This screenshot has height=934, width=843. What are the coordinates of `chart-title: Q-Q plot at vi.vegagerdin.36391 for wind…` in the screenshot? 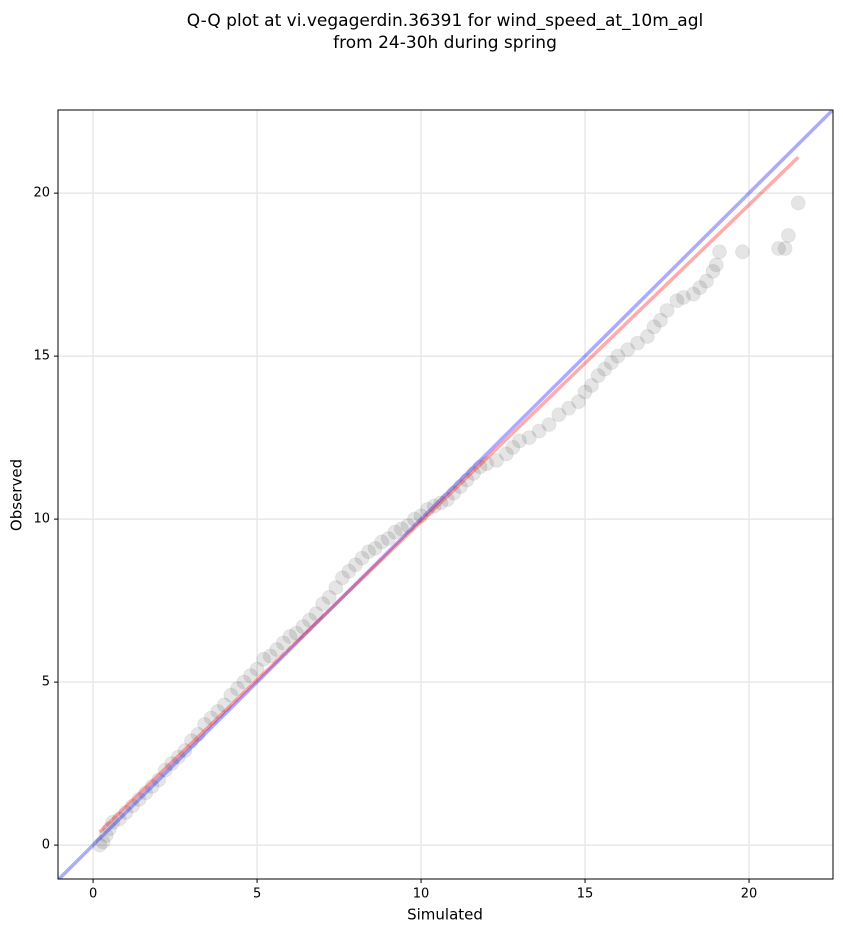 It's located at (445, 21).